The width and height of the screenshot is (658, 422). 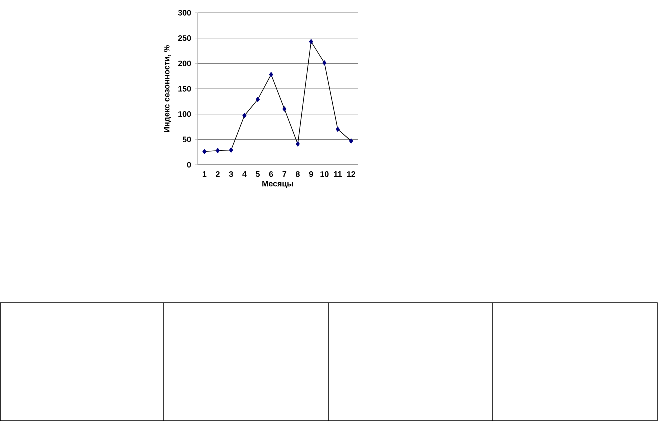 What do you see at coordinates (258, 175) in the screenshot?
I see `x-tick-label: 5` at bounding box center [258, 175].